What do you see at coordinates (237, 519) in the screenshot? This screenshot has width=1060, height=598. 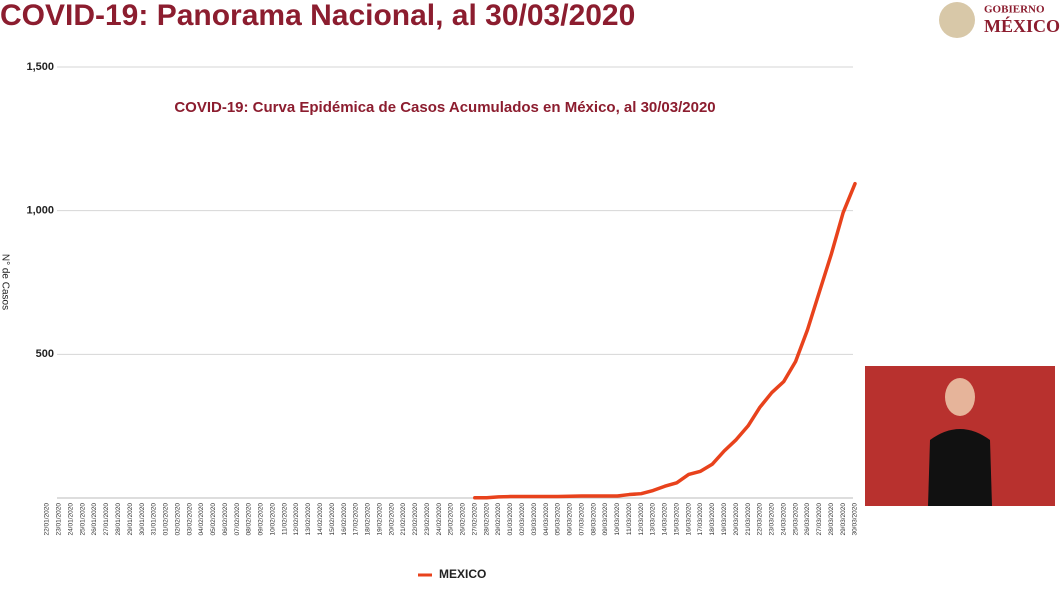 I see `x-tick-label: 07/02/2020` at bounding box center [237, 519].